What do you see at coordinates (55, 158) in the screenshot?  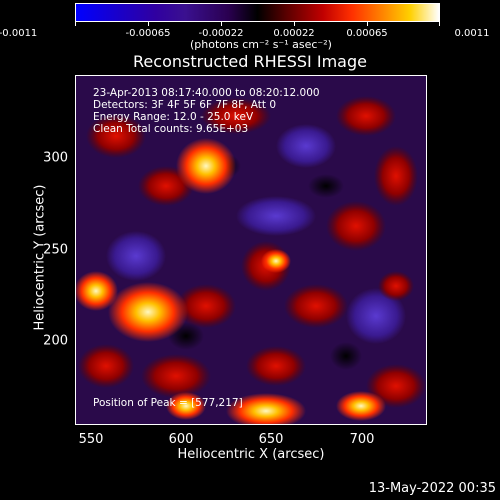 I see `y-tick-label: 300` at bounding box center [55, 158].